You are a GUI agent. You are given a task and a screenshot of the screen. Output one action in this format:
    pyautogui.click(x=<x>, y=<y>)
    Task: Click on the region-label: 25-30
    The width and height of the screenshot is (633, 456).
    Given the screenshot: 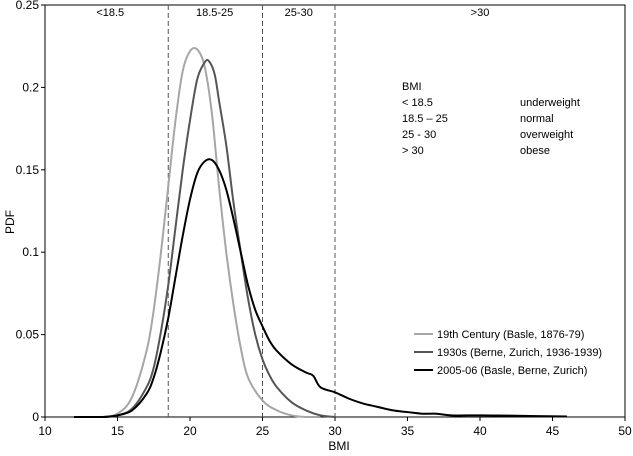 What is the action you would take?
    pyautogui.click(x=299, y=13)
    